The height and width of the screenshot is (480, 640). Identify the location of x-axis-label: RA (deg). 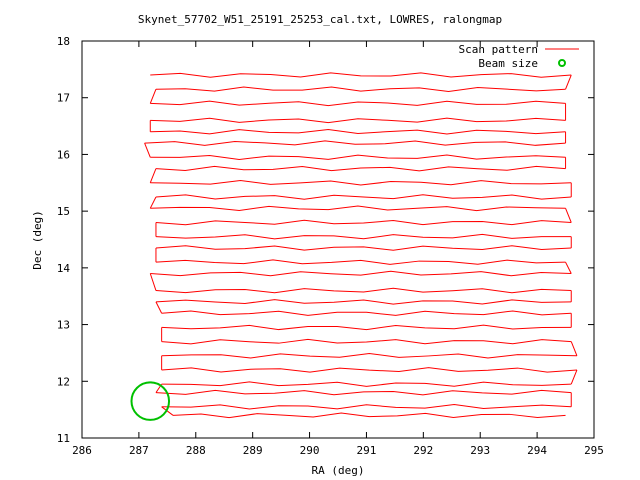
(338, 470).